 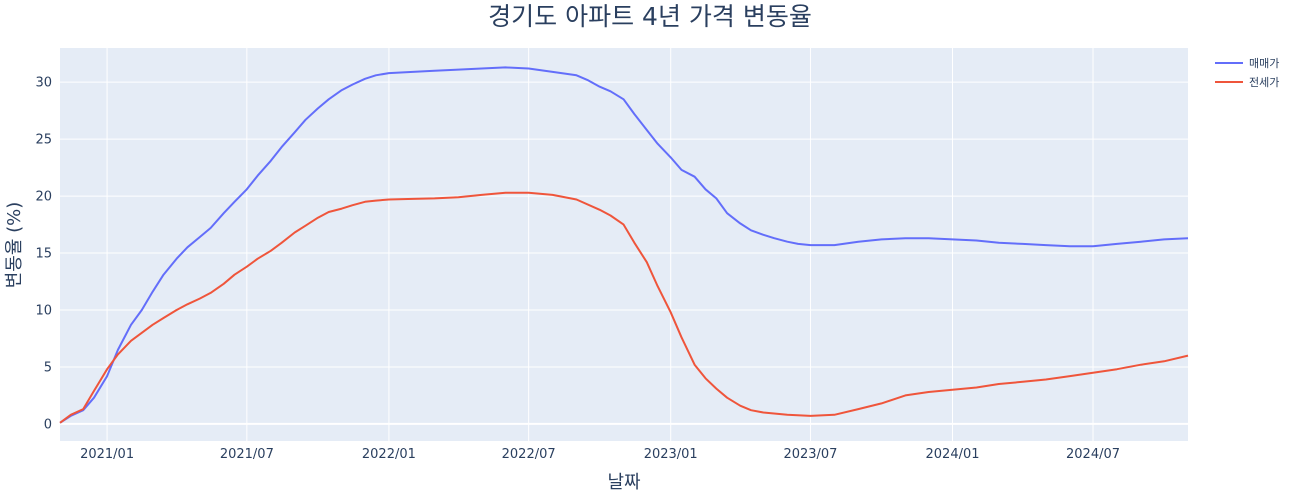 I want to click on y-tick-label: 20, so click(x=43, y=197).